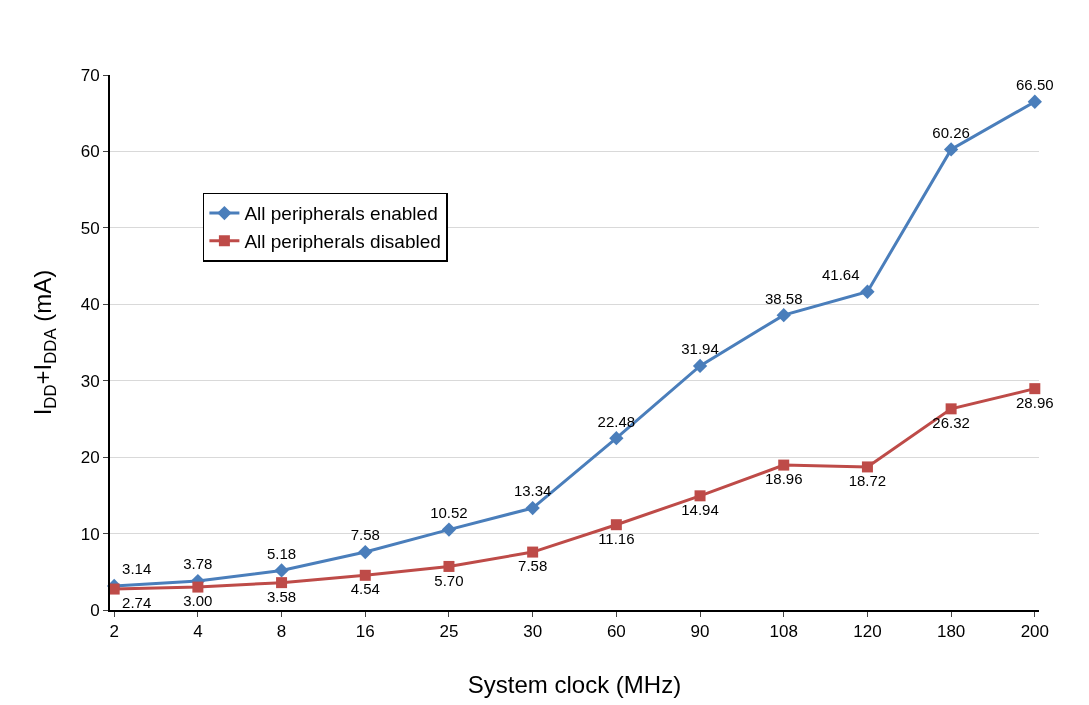 The image size is (1089, 705). Describe the element at coordinates (198, 632) in the screenshot. I see `x-tick-label: 4` at that location.